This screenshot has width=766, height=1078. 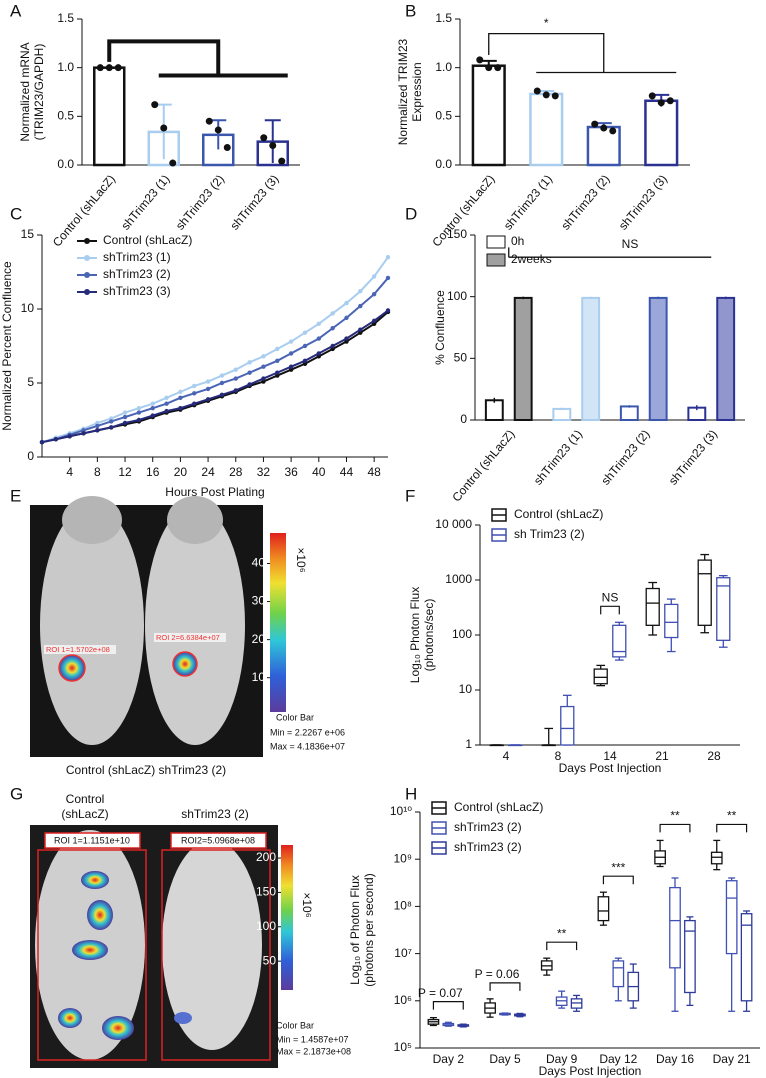 I want to click on roi-label: ROI 2=6.6384e+07, so click(x=188, y=637).